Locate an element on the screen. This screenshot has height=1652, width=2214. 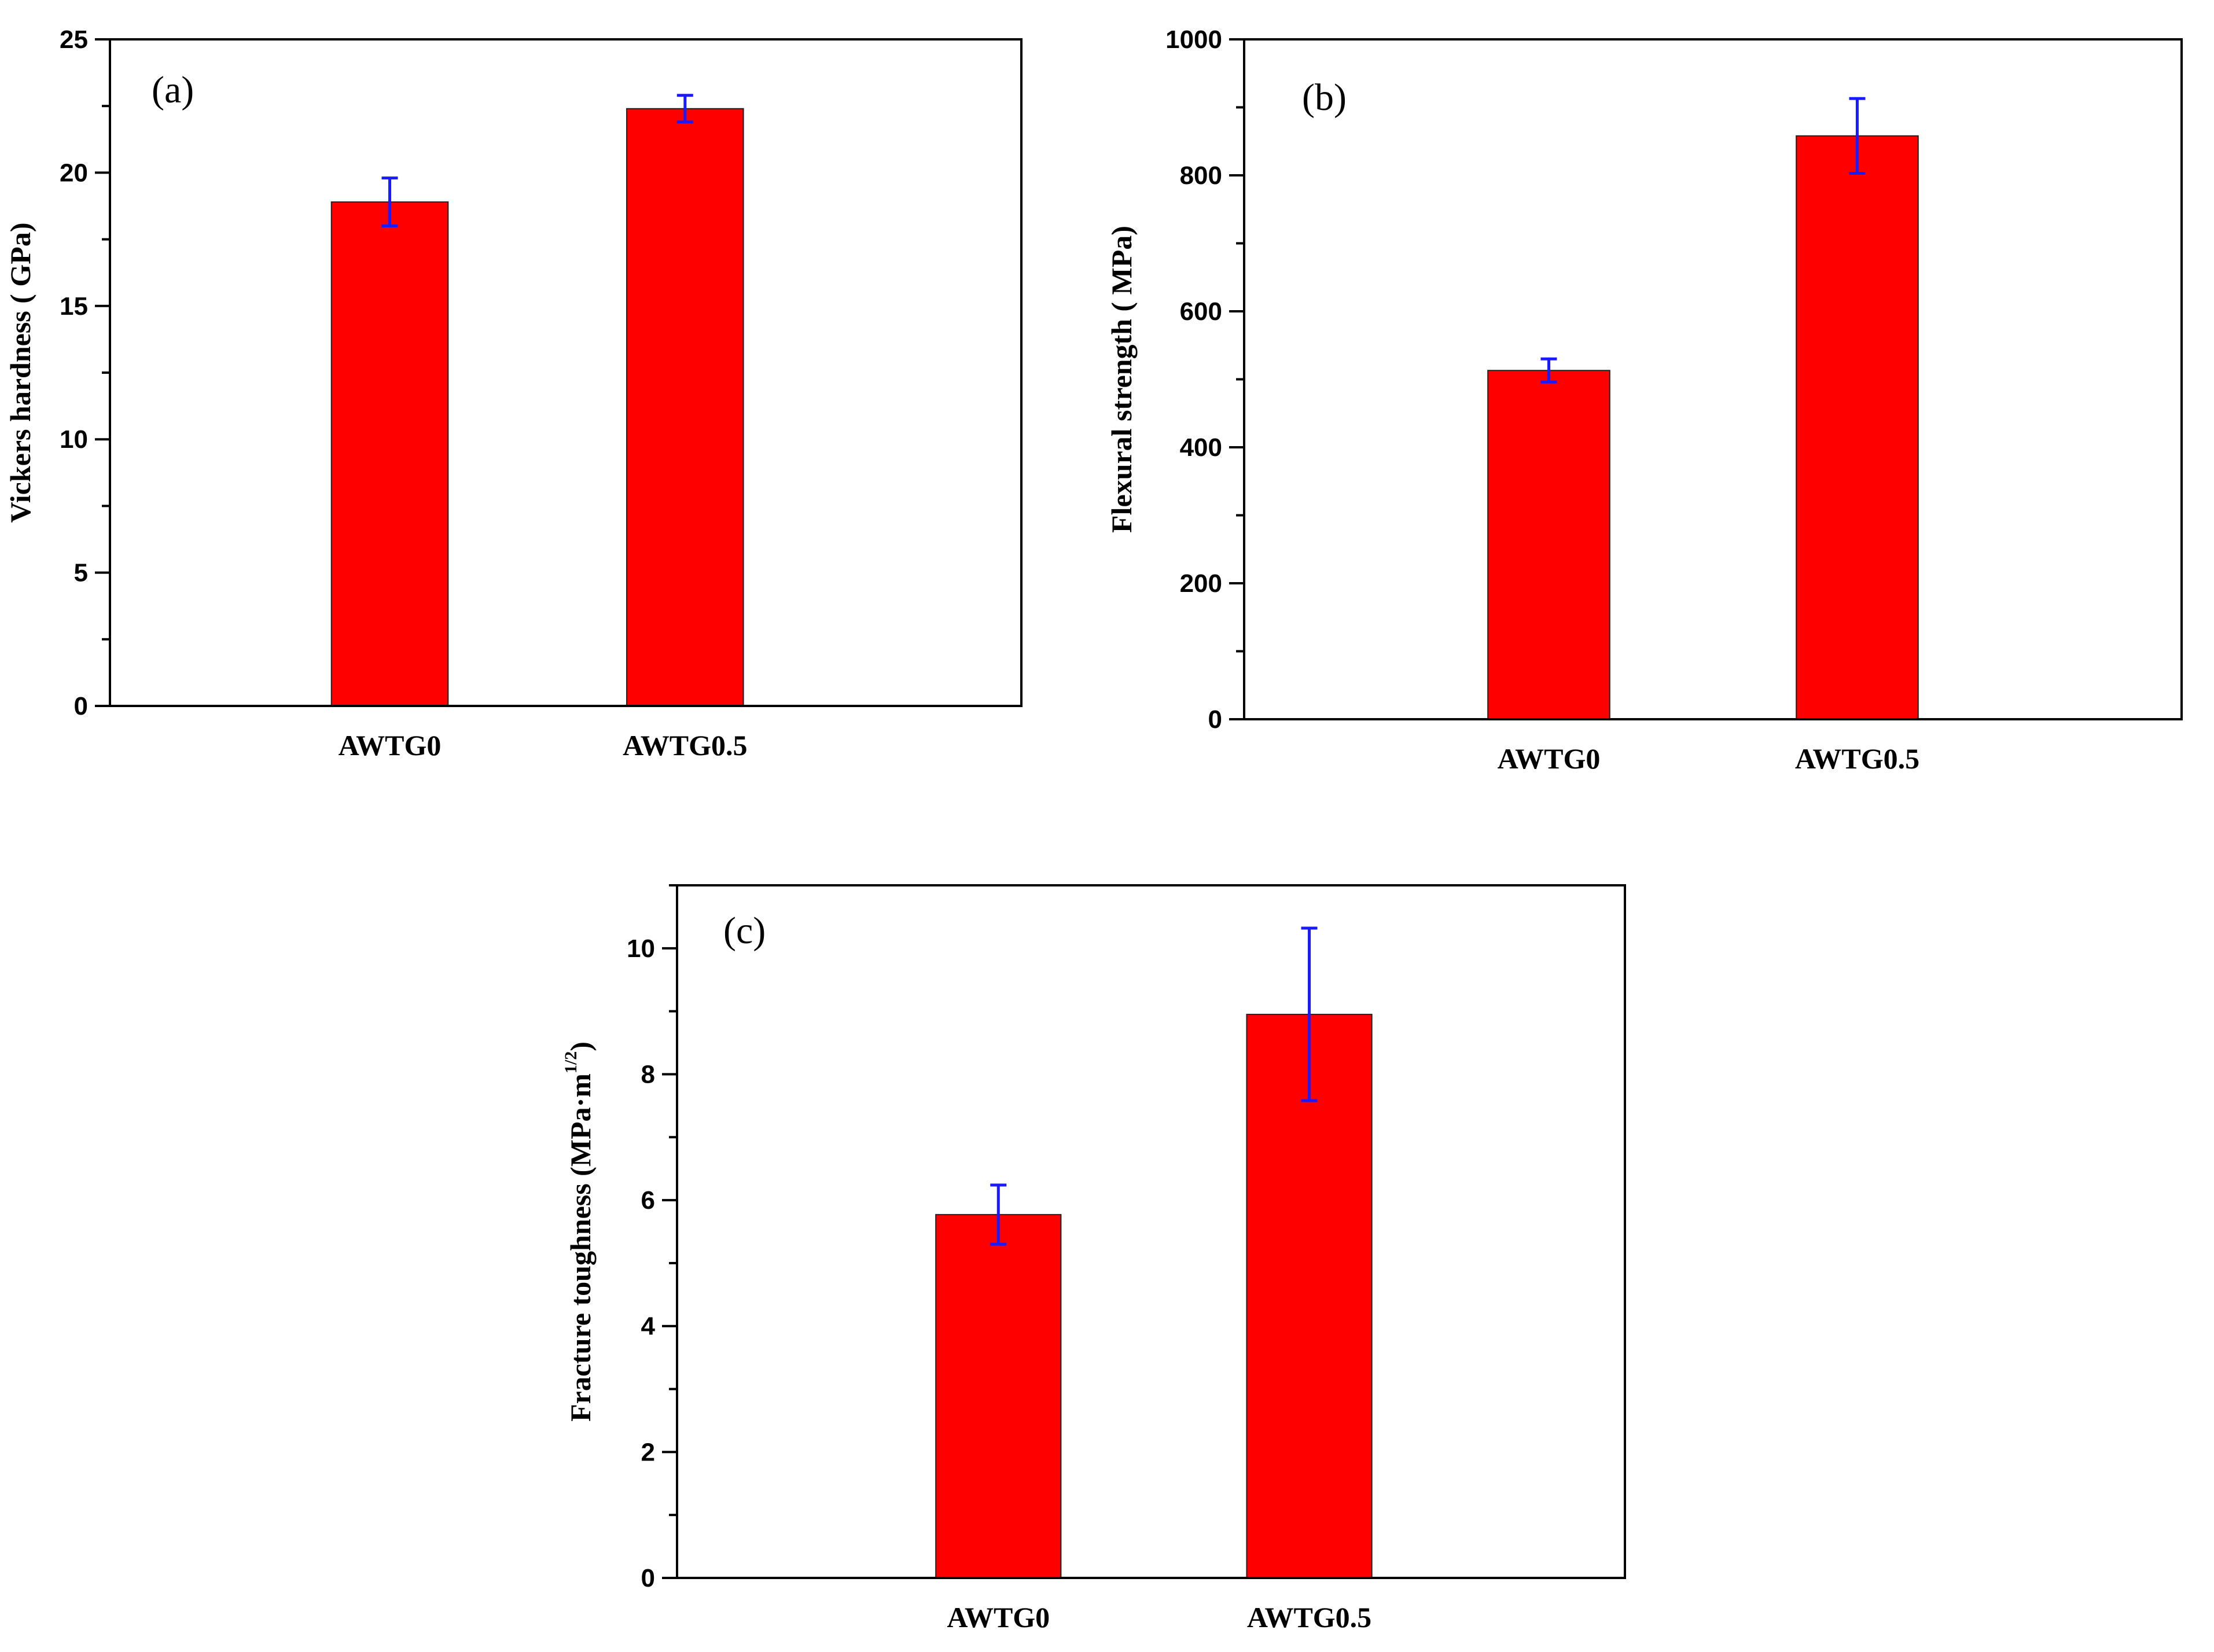
y-axis-title-c: Fracture toughness (MPa·m1/2) is located at coordinates (579, 1232).